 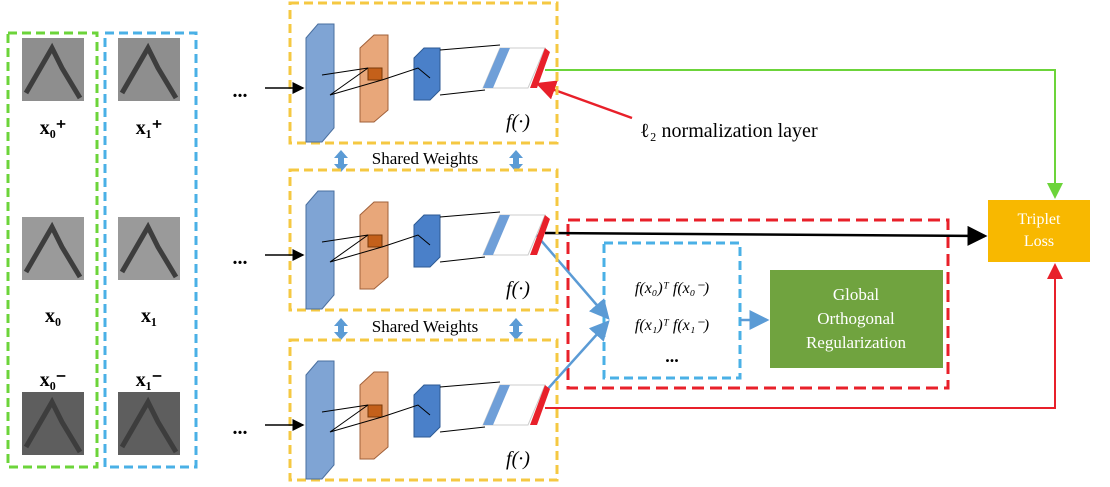 I want to click on anchor-group, so click(x=52, y=250).